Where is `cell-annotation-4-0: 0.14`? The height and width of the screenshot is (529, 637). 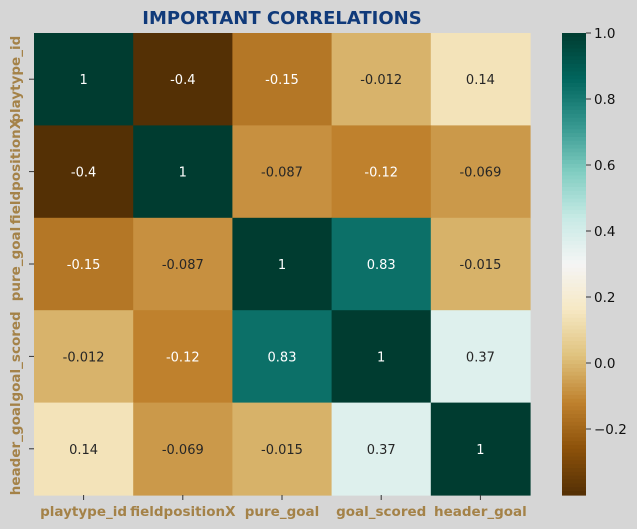 cell-annotation-4-0: 0.14 is located at coordinates (83, 450).